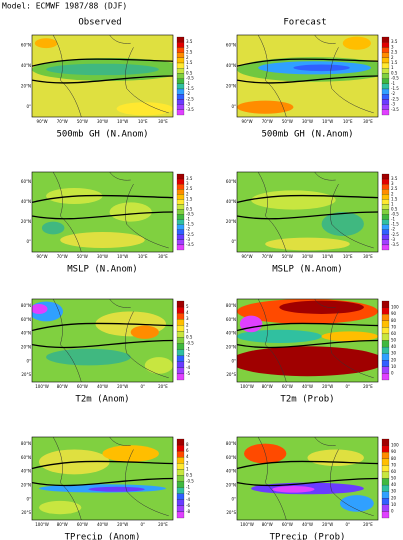 The height and width of the screenshot is (540, 403). What do you see at coordinates (304, 23) in the screenshot?
I see `column-title: Forecast` at bounding box center [304, 23].